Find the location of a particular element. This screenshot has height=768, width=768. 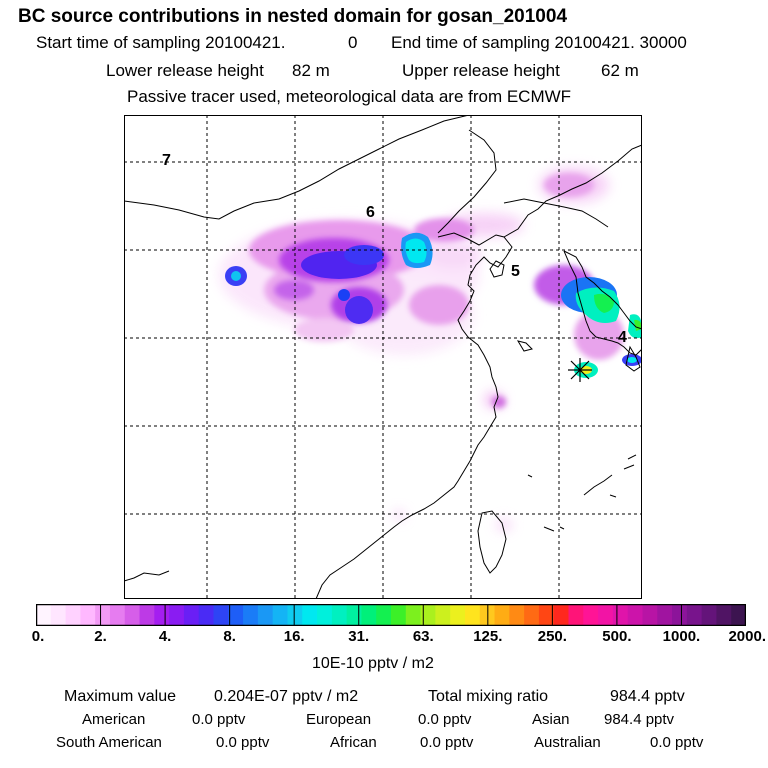

upper-height-label: Upper release height is located at coordinates (481, 70).